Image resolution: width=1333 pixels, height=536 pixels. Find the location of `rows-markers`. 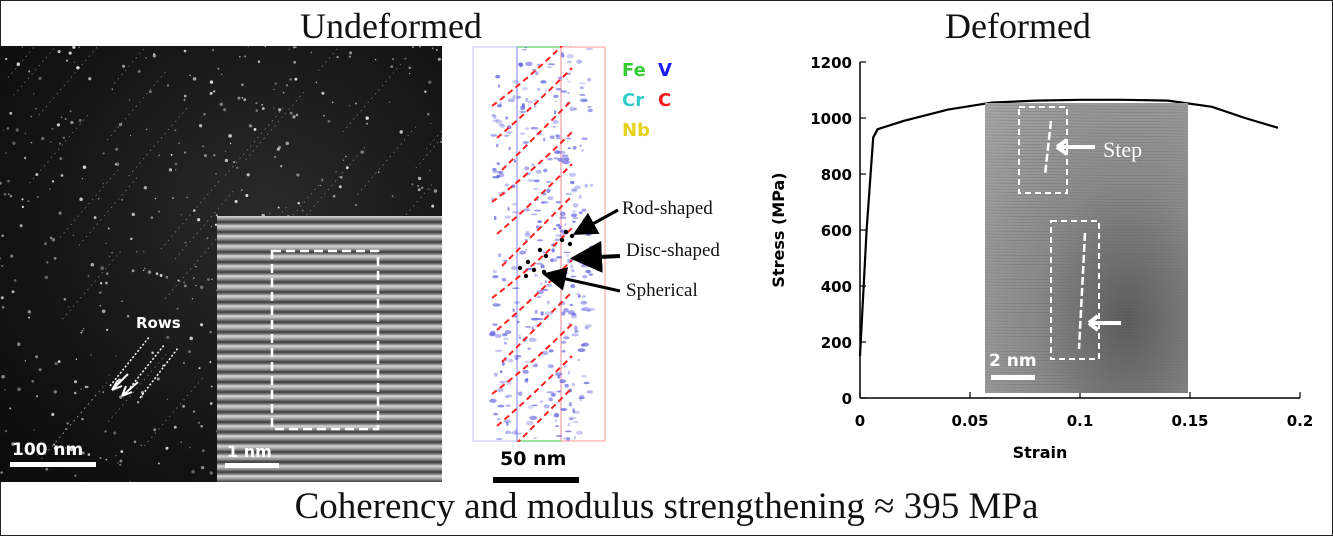

rows-markers is located at coordinates (144, 367).